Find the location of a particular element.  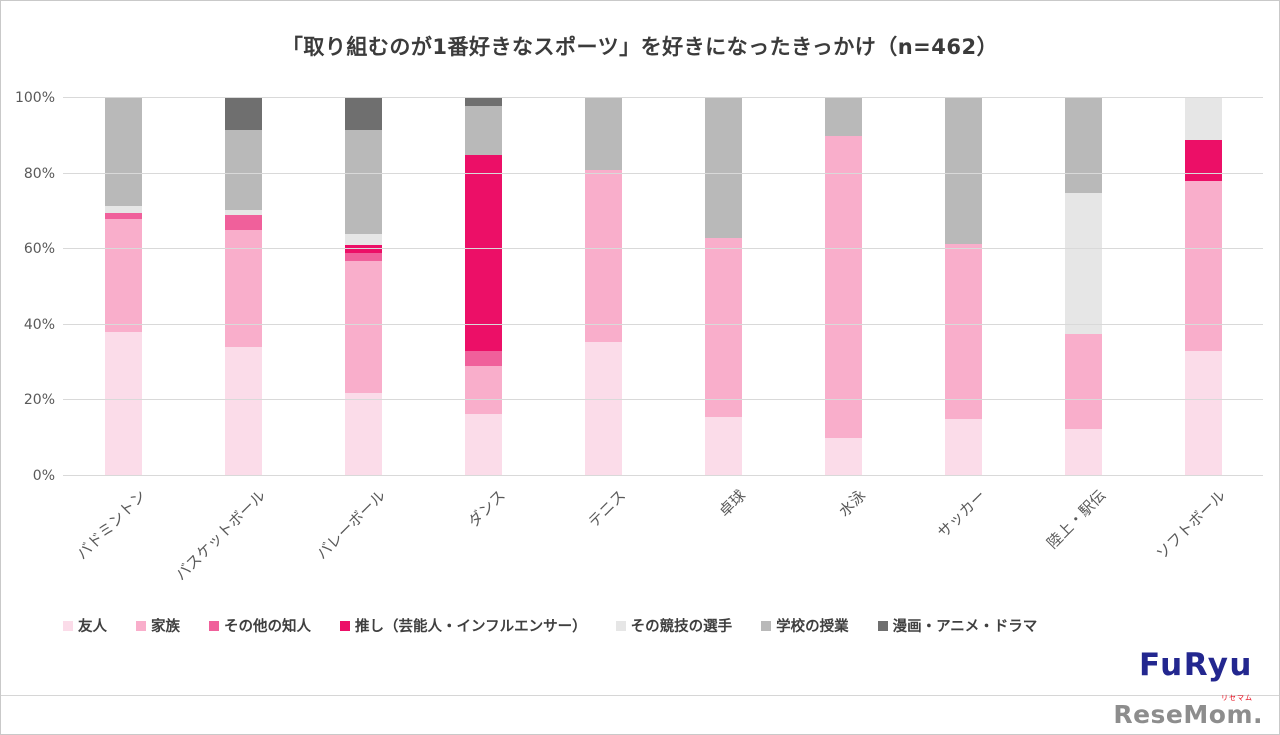

x-axis-category-label: ソフトボール is located at coordinates (1191, 524).